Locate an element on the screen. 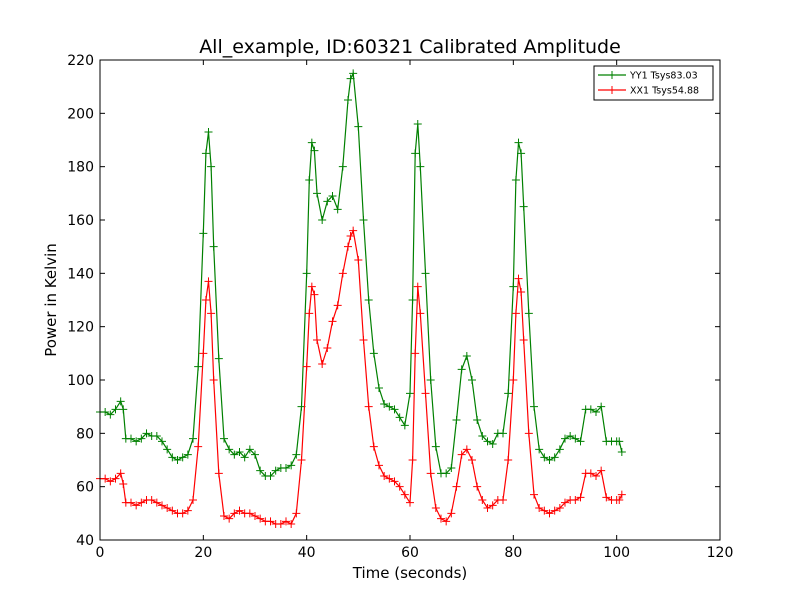  y-axis-label: Power in Kelvin is located at coordinates (51, 300).